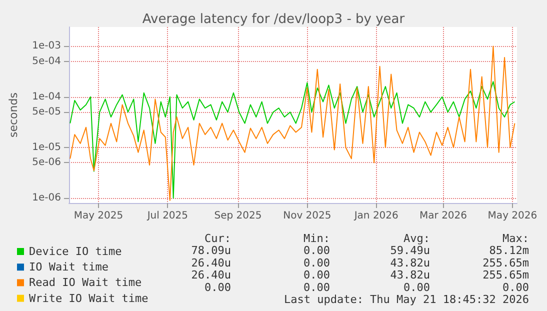  I want to click on y-tick-label: 1e-04, so click(46, 96).